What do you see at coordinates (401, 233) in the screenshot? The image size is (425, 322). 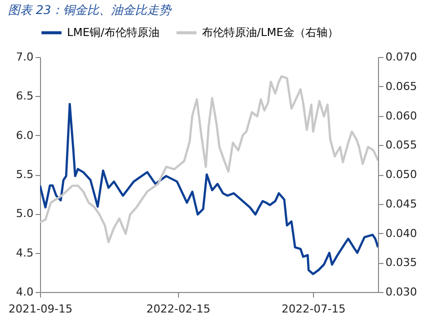 I see `y2-tick-label: 0.040` at bounding box center [401, 233].